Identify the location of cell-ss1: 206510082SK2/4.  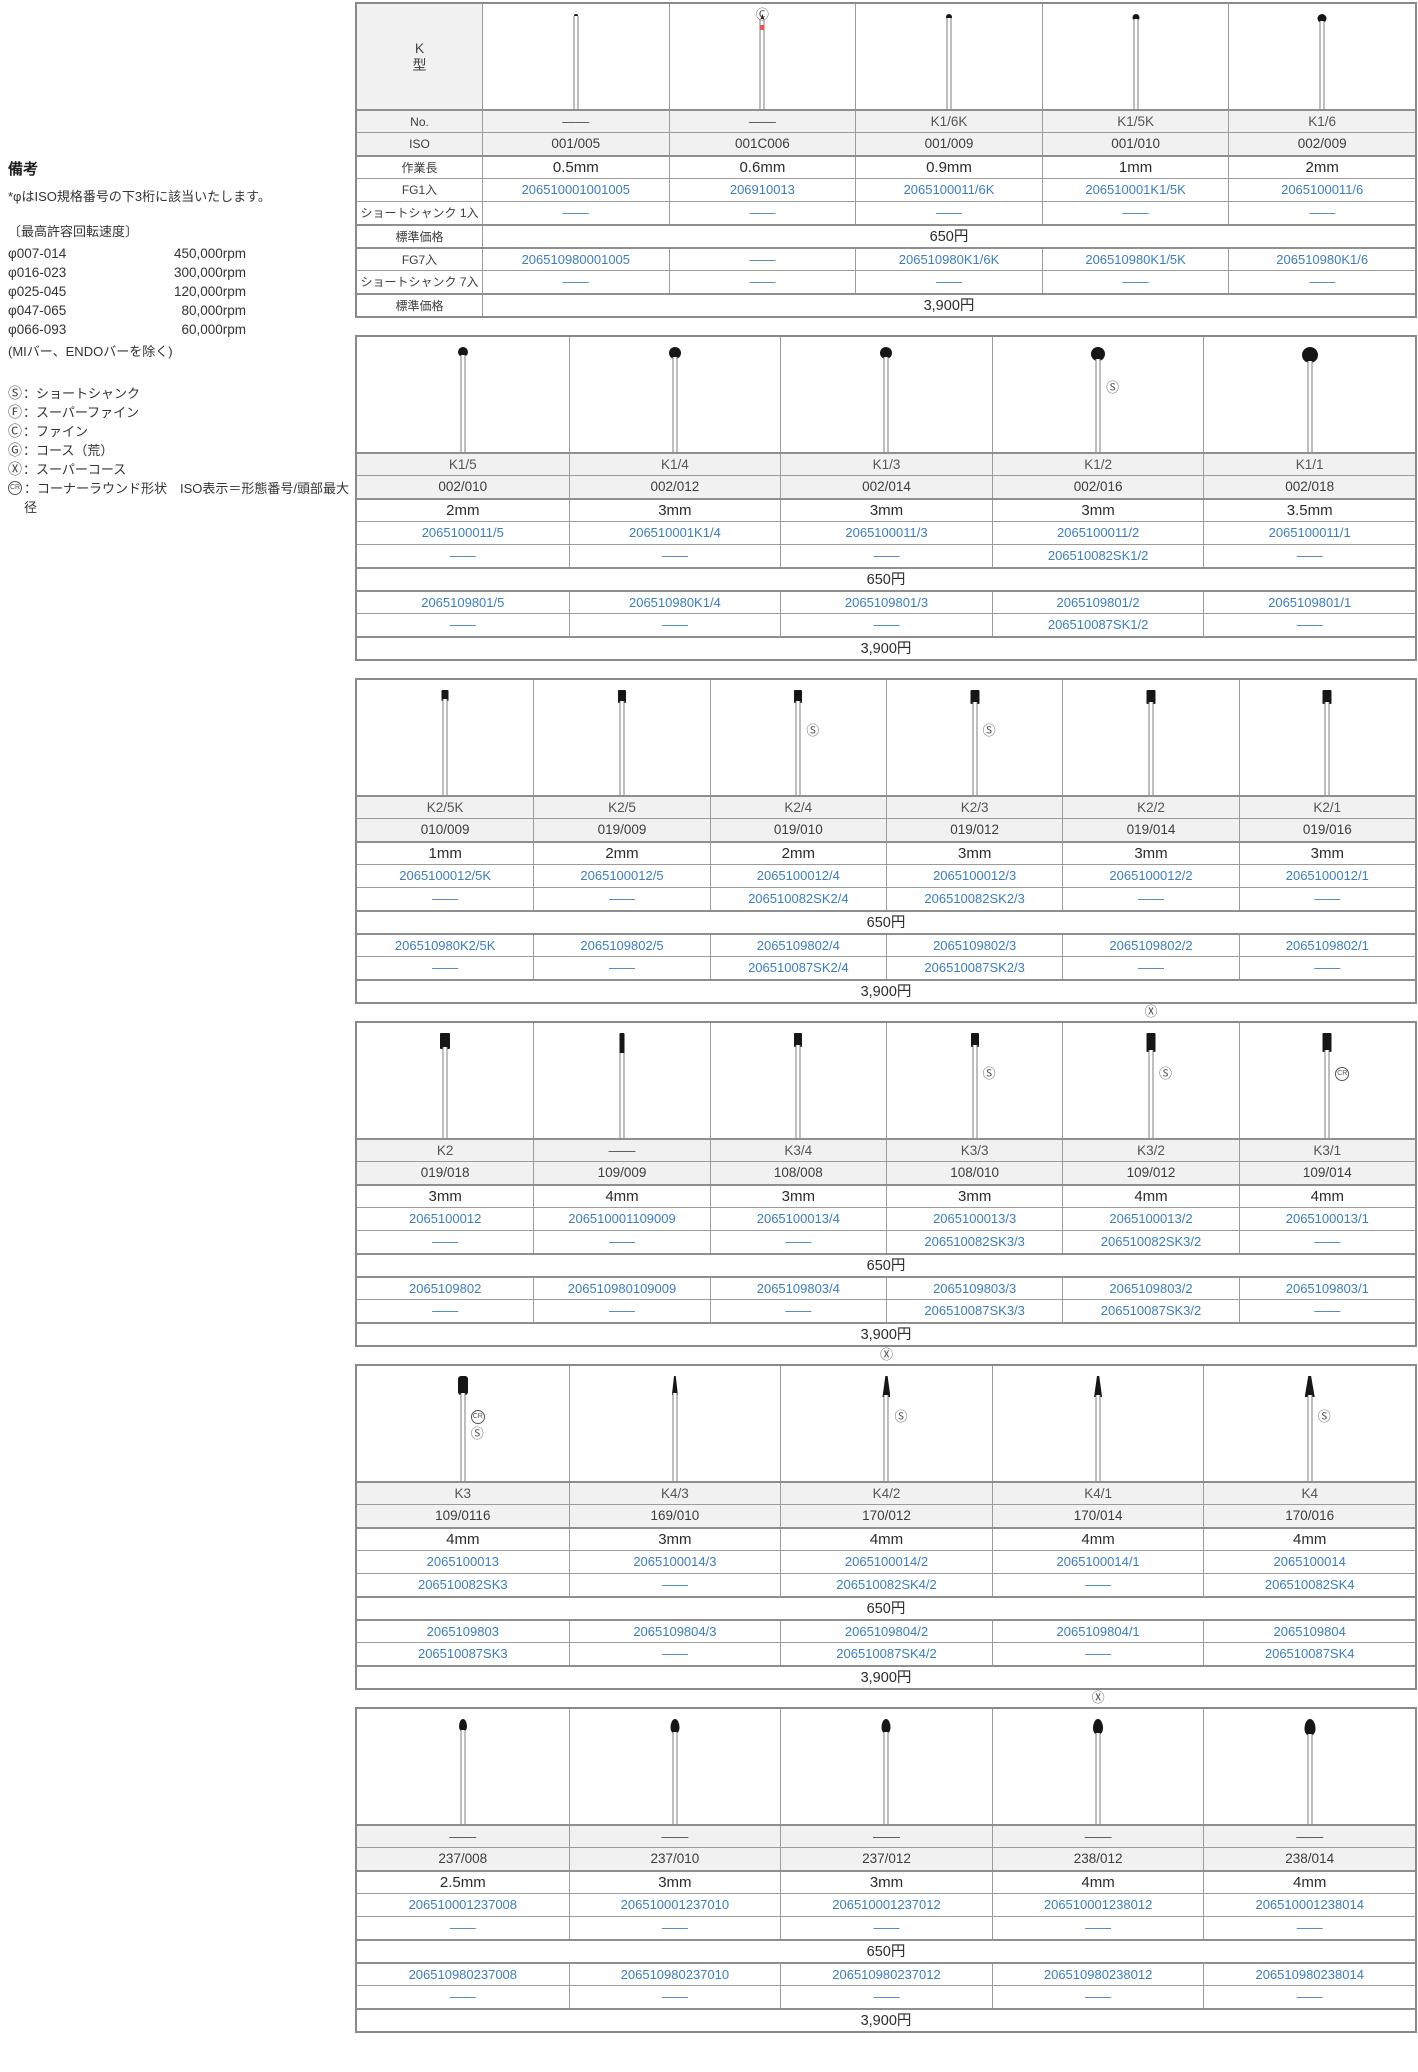
(797, 899).